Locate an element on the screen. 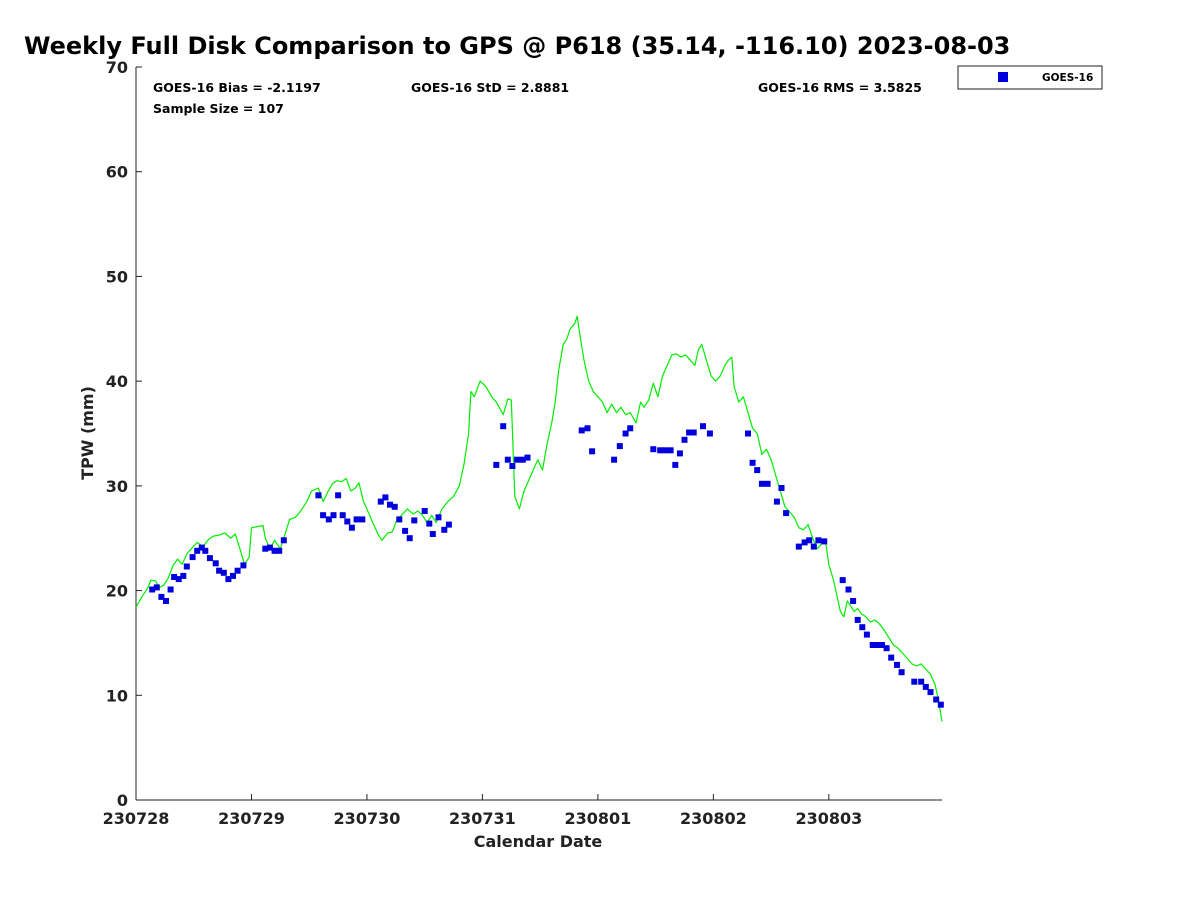 The height and width of the screenshot is (900, 1200). y-tick-label: 70 is located at coordinates (117, 67).